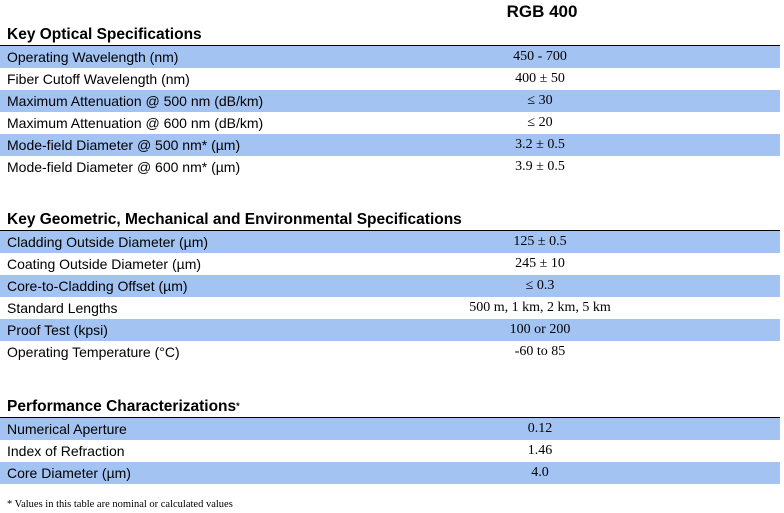 The height and width of the screenshot is (513, 784). What do you see at coordinates (540, 450) in the screenshot?
I see `row-value: 1.46` at bounding box center [540, 450].